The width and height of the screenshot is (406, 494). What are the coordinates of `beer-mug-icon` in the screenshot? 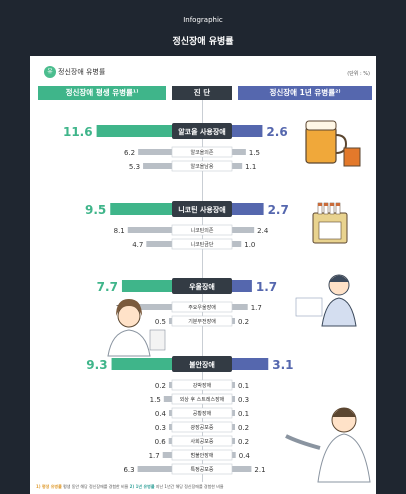 It's located at (321, 145).